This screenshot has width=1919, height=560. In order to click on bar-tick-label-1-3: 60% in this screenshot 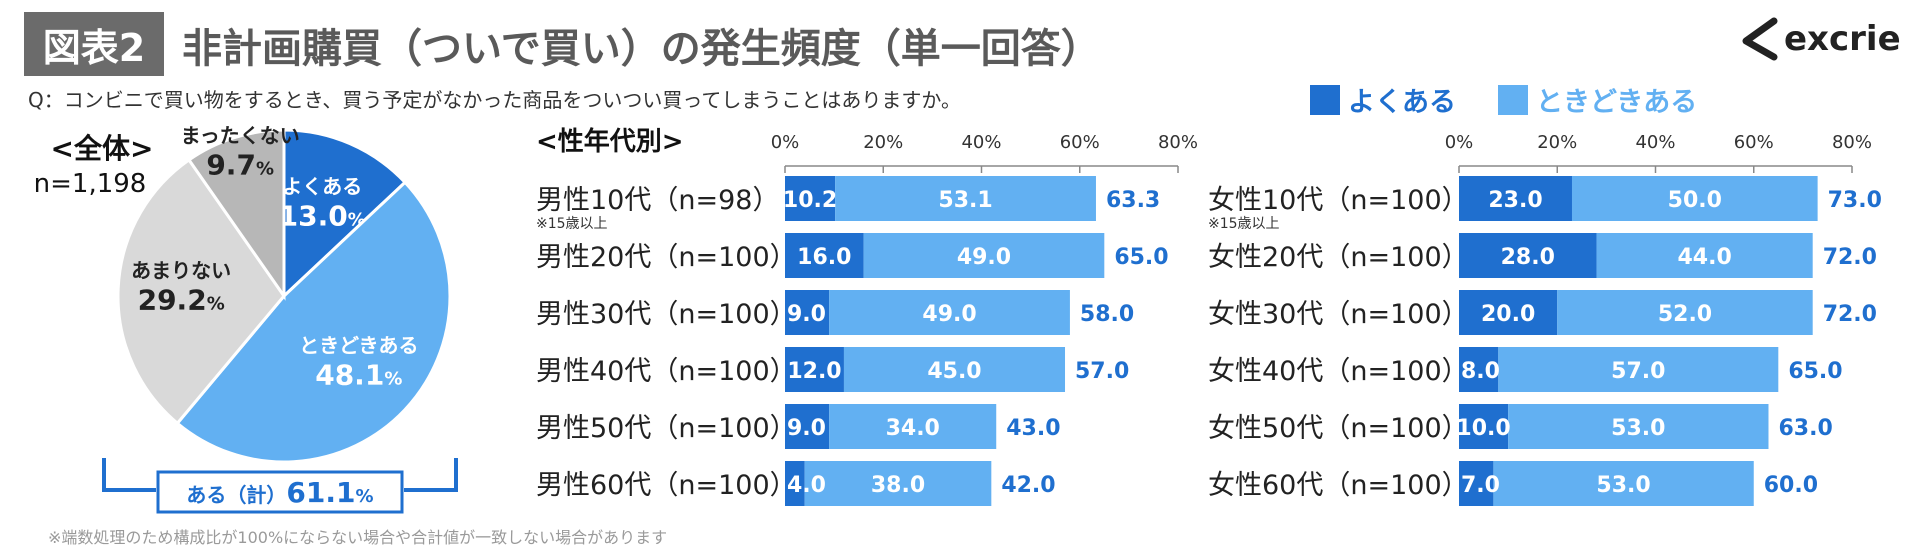, I will do `click(1080, 142)`.